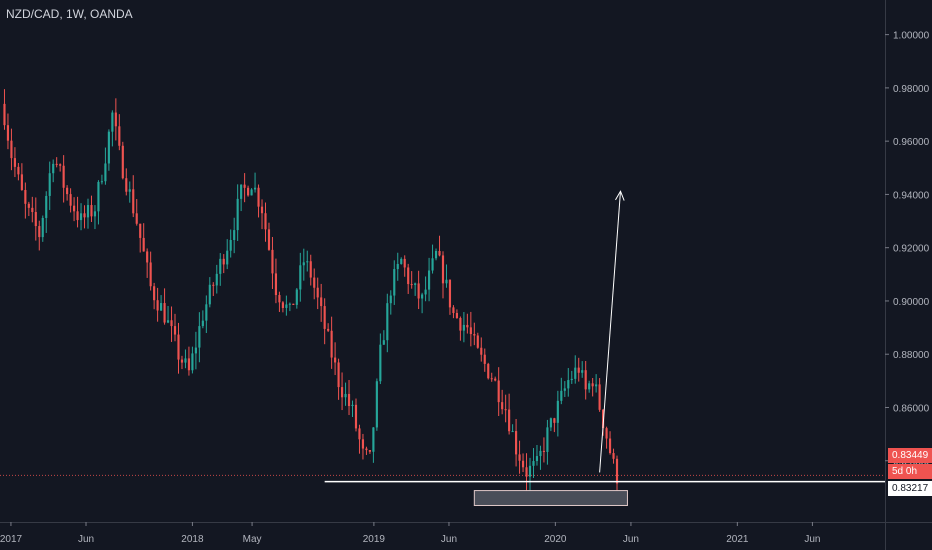 This screenshot has width=932, height=550. Describe the element at coordinates (374, 539) in the screenshot. I see `x-tick-label: 2019` at that location.